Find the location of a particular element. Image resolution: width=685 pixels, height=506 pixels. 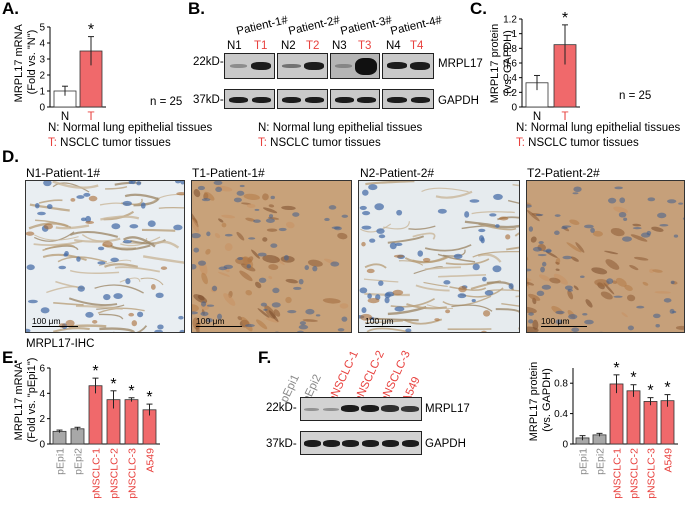

ihc-image-t2 is located at coordinates (605, 256).